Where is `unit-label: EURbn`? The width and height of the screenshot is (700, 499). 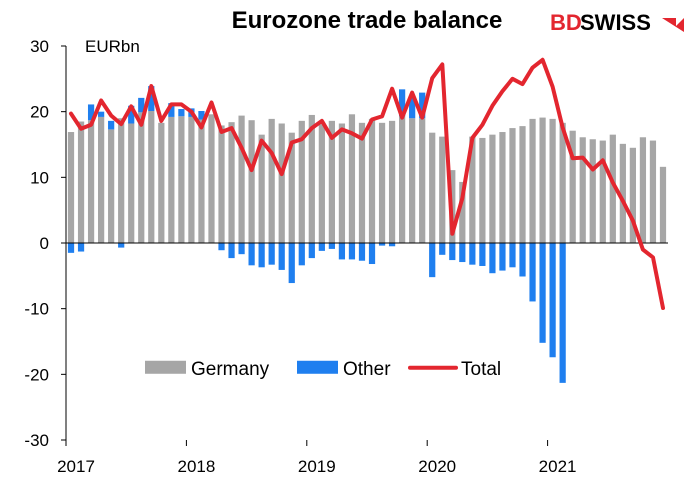 unit-label: EURbn is located at coordinates (112, 46).